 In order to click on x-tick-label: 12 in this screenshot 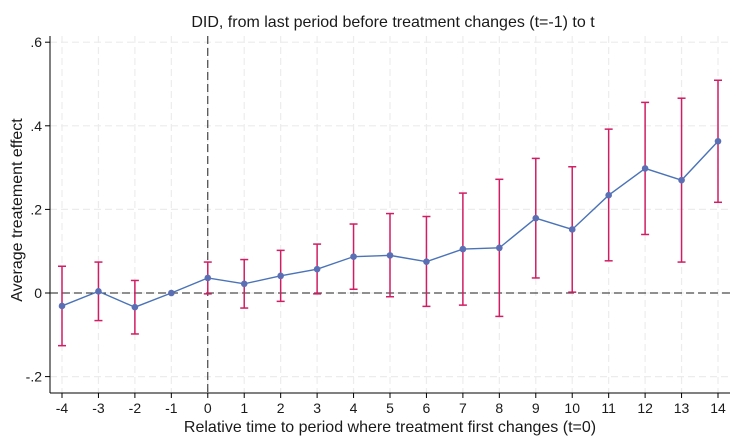, I will do `click(645, 408)`.